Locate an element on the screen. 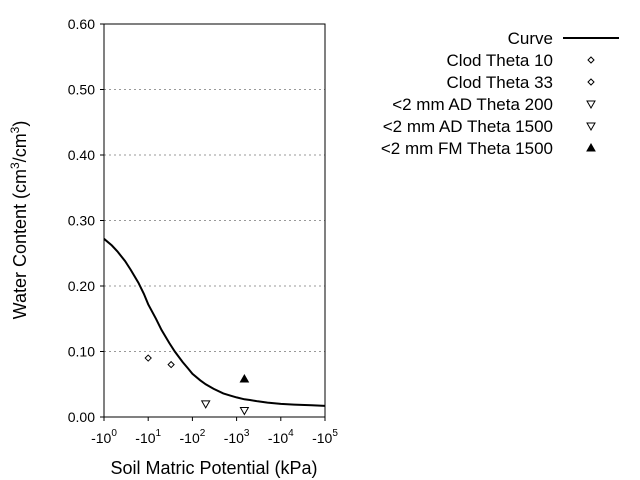 The height and width of the screenshot is (480, 640). x-tick-label: -104 is located at coordinates (281, 437).